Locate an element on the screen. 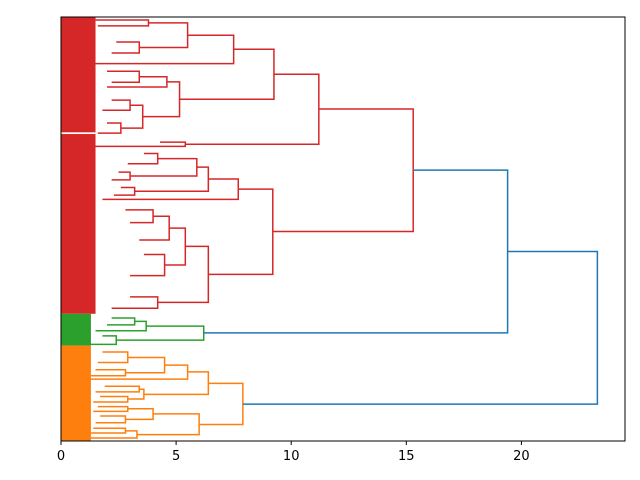 Image resolution: width=640 pixels, height=480 pixels. x-tick-label: 20 is located at coordinates (521, 456).